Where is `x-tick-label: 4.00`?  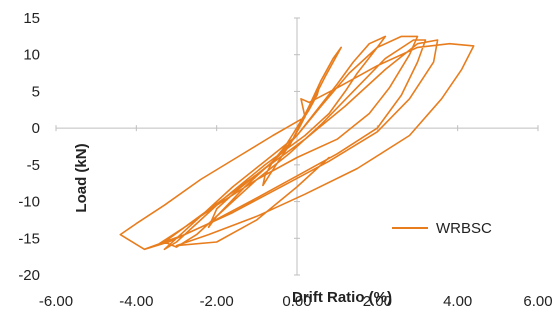 x-tick-label: 4.00 is located at coordinates (457, 301).